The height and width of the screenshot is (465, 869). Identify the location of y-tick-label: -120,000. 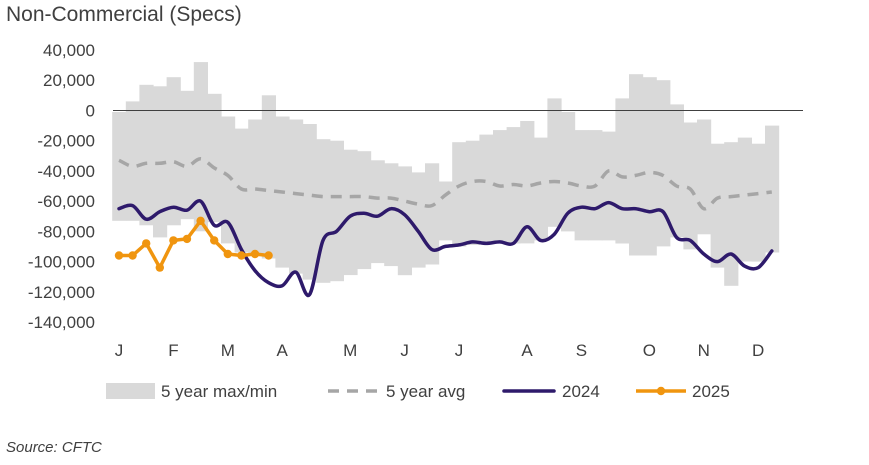
(61, 292).